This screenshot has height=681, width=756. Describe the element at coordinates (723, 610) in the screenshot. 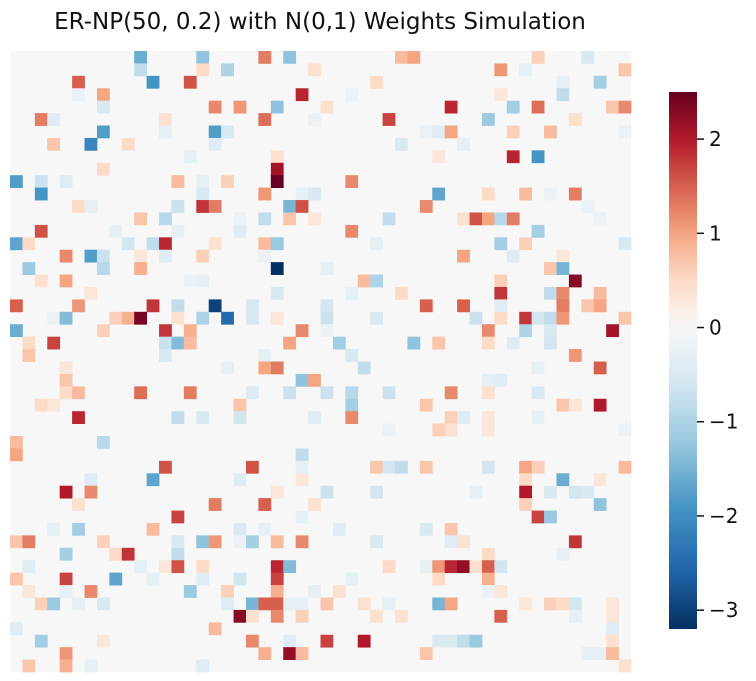

I see `colorbar-tick-label: −3` at that location.